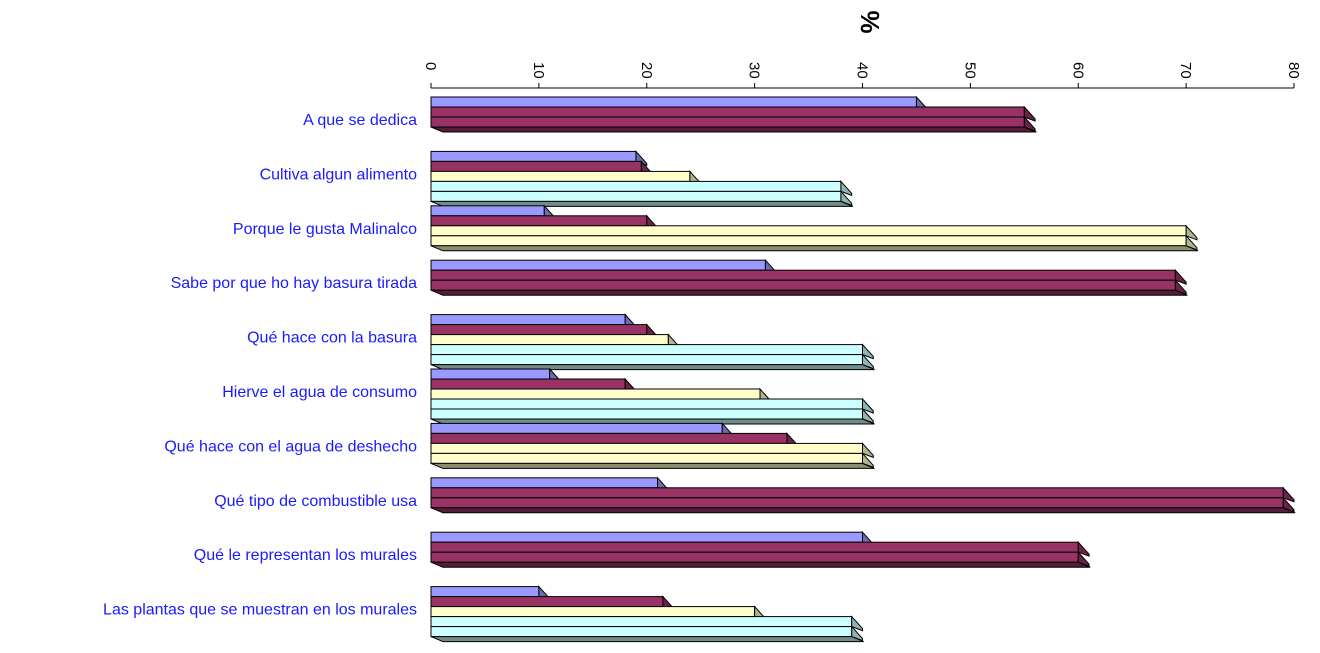 The height and width of the screenshot is (653, 1320). I want to click on category-label: Sabe por que ho hay basura tirada, so click(294, 283).